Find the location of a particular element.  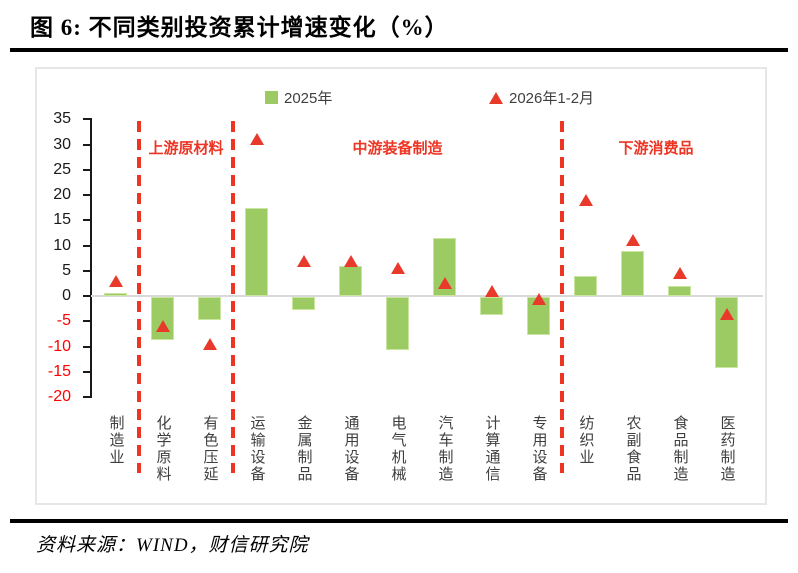

source-note: 资料来源：WIND，财信研究院 is located at coordinates (172, 545).